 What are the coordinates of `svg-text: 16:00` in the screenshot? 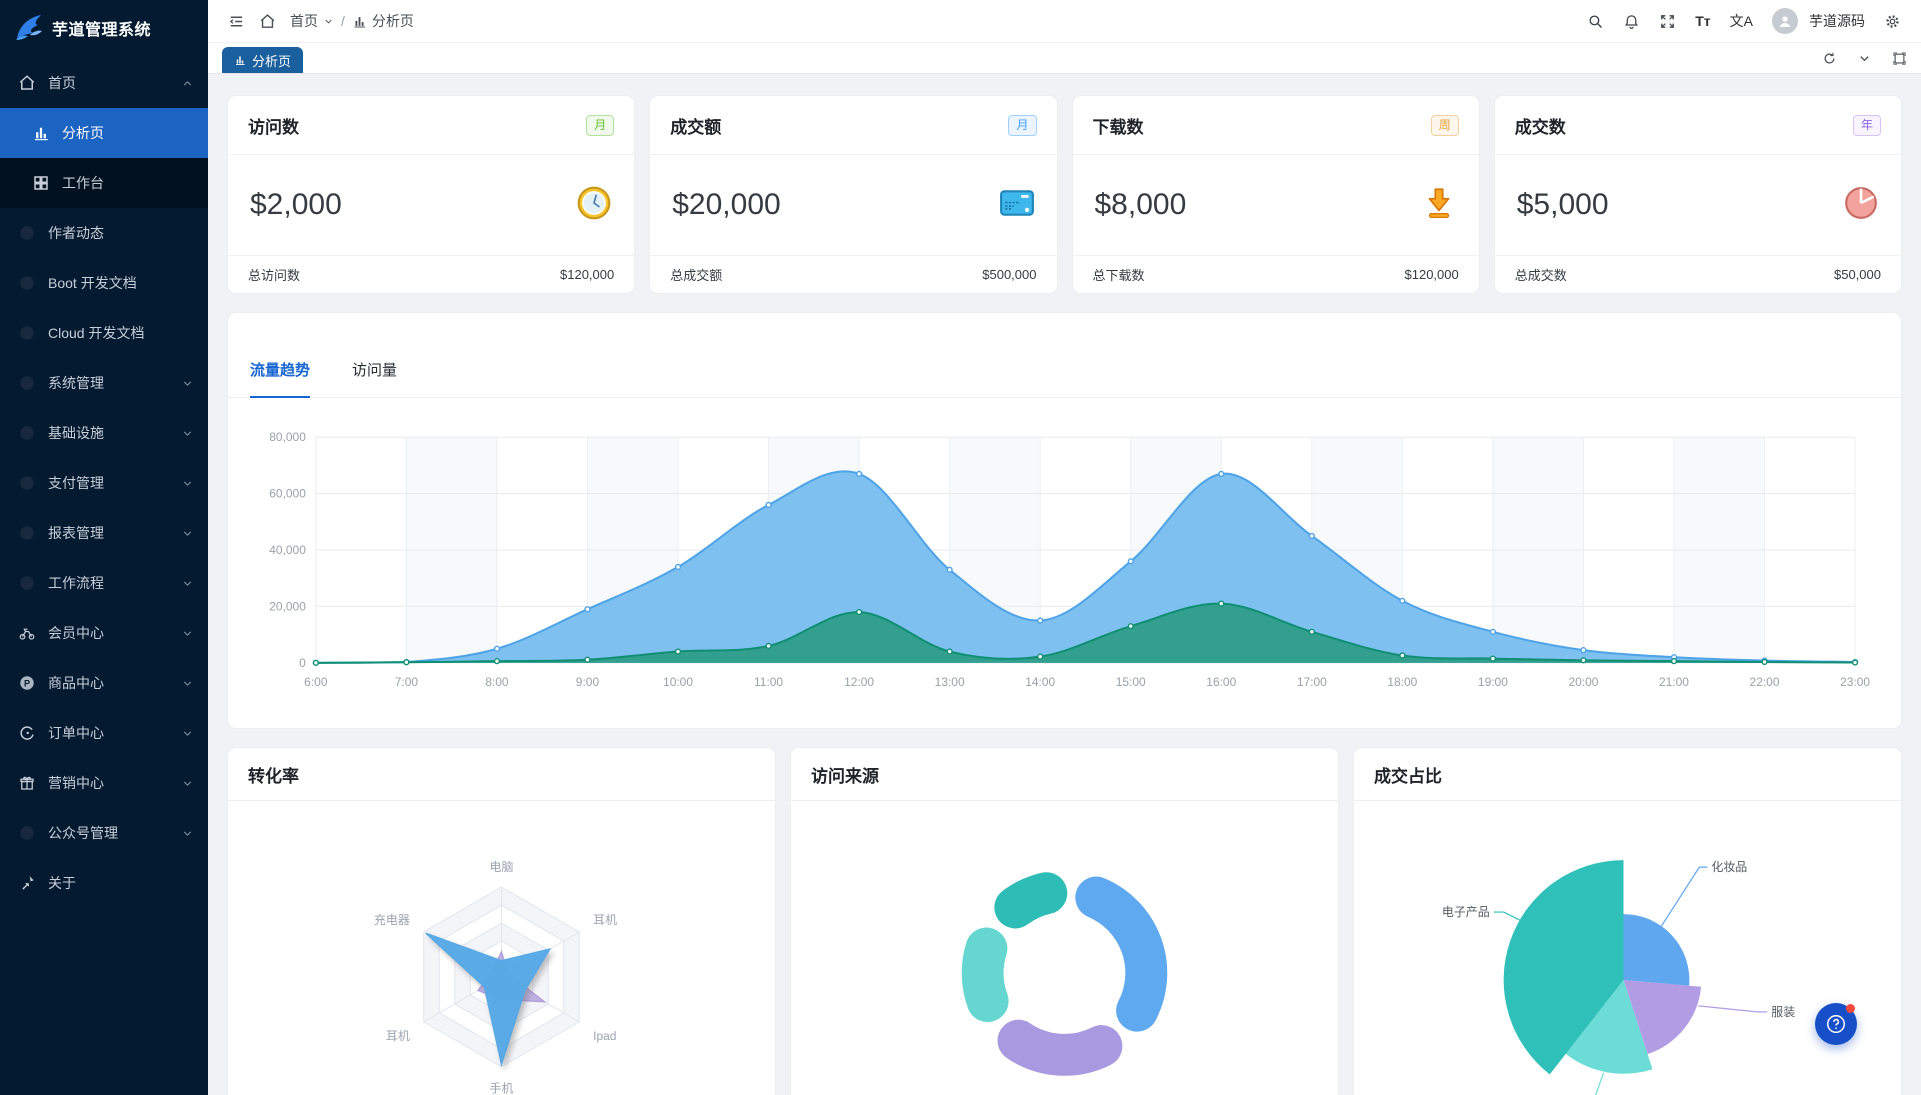 It's located at (1221, 682).